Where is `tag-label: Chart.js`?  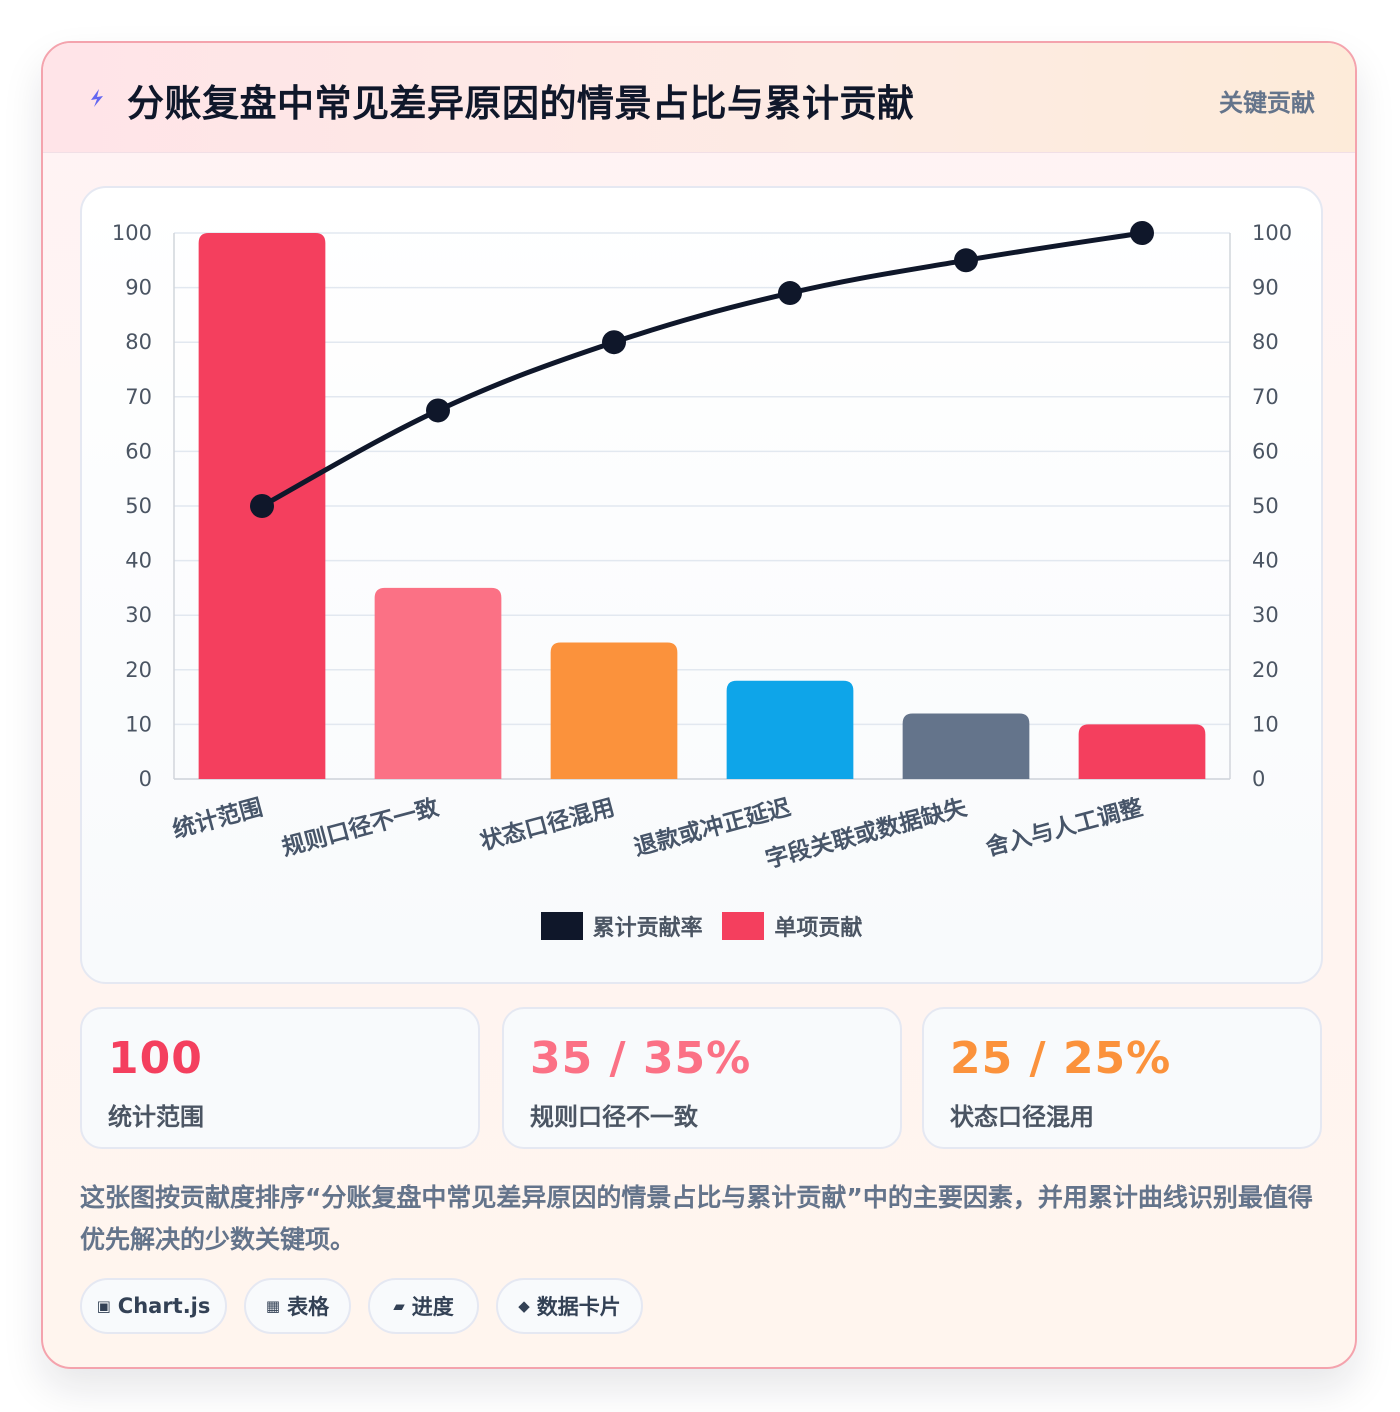 tag-label: Chart.js is located at coordinates (164, 1306).